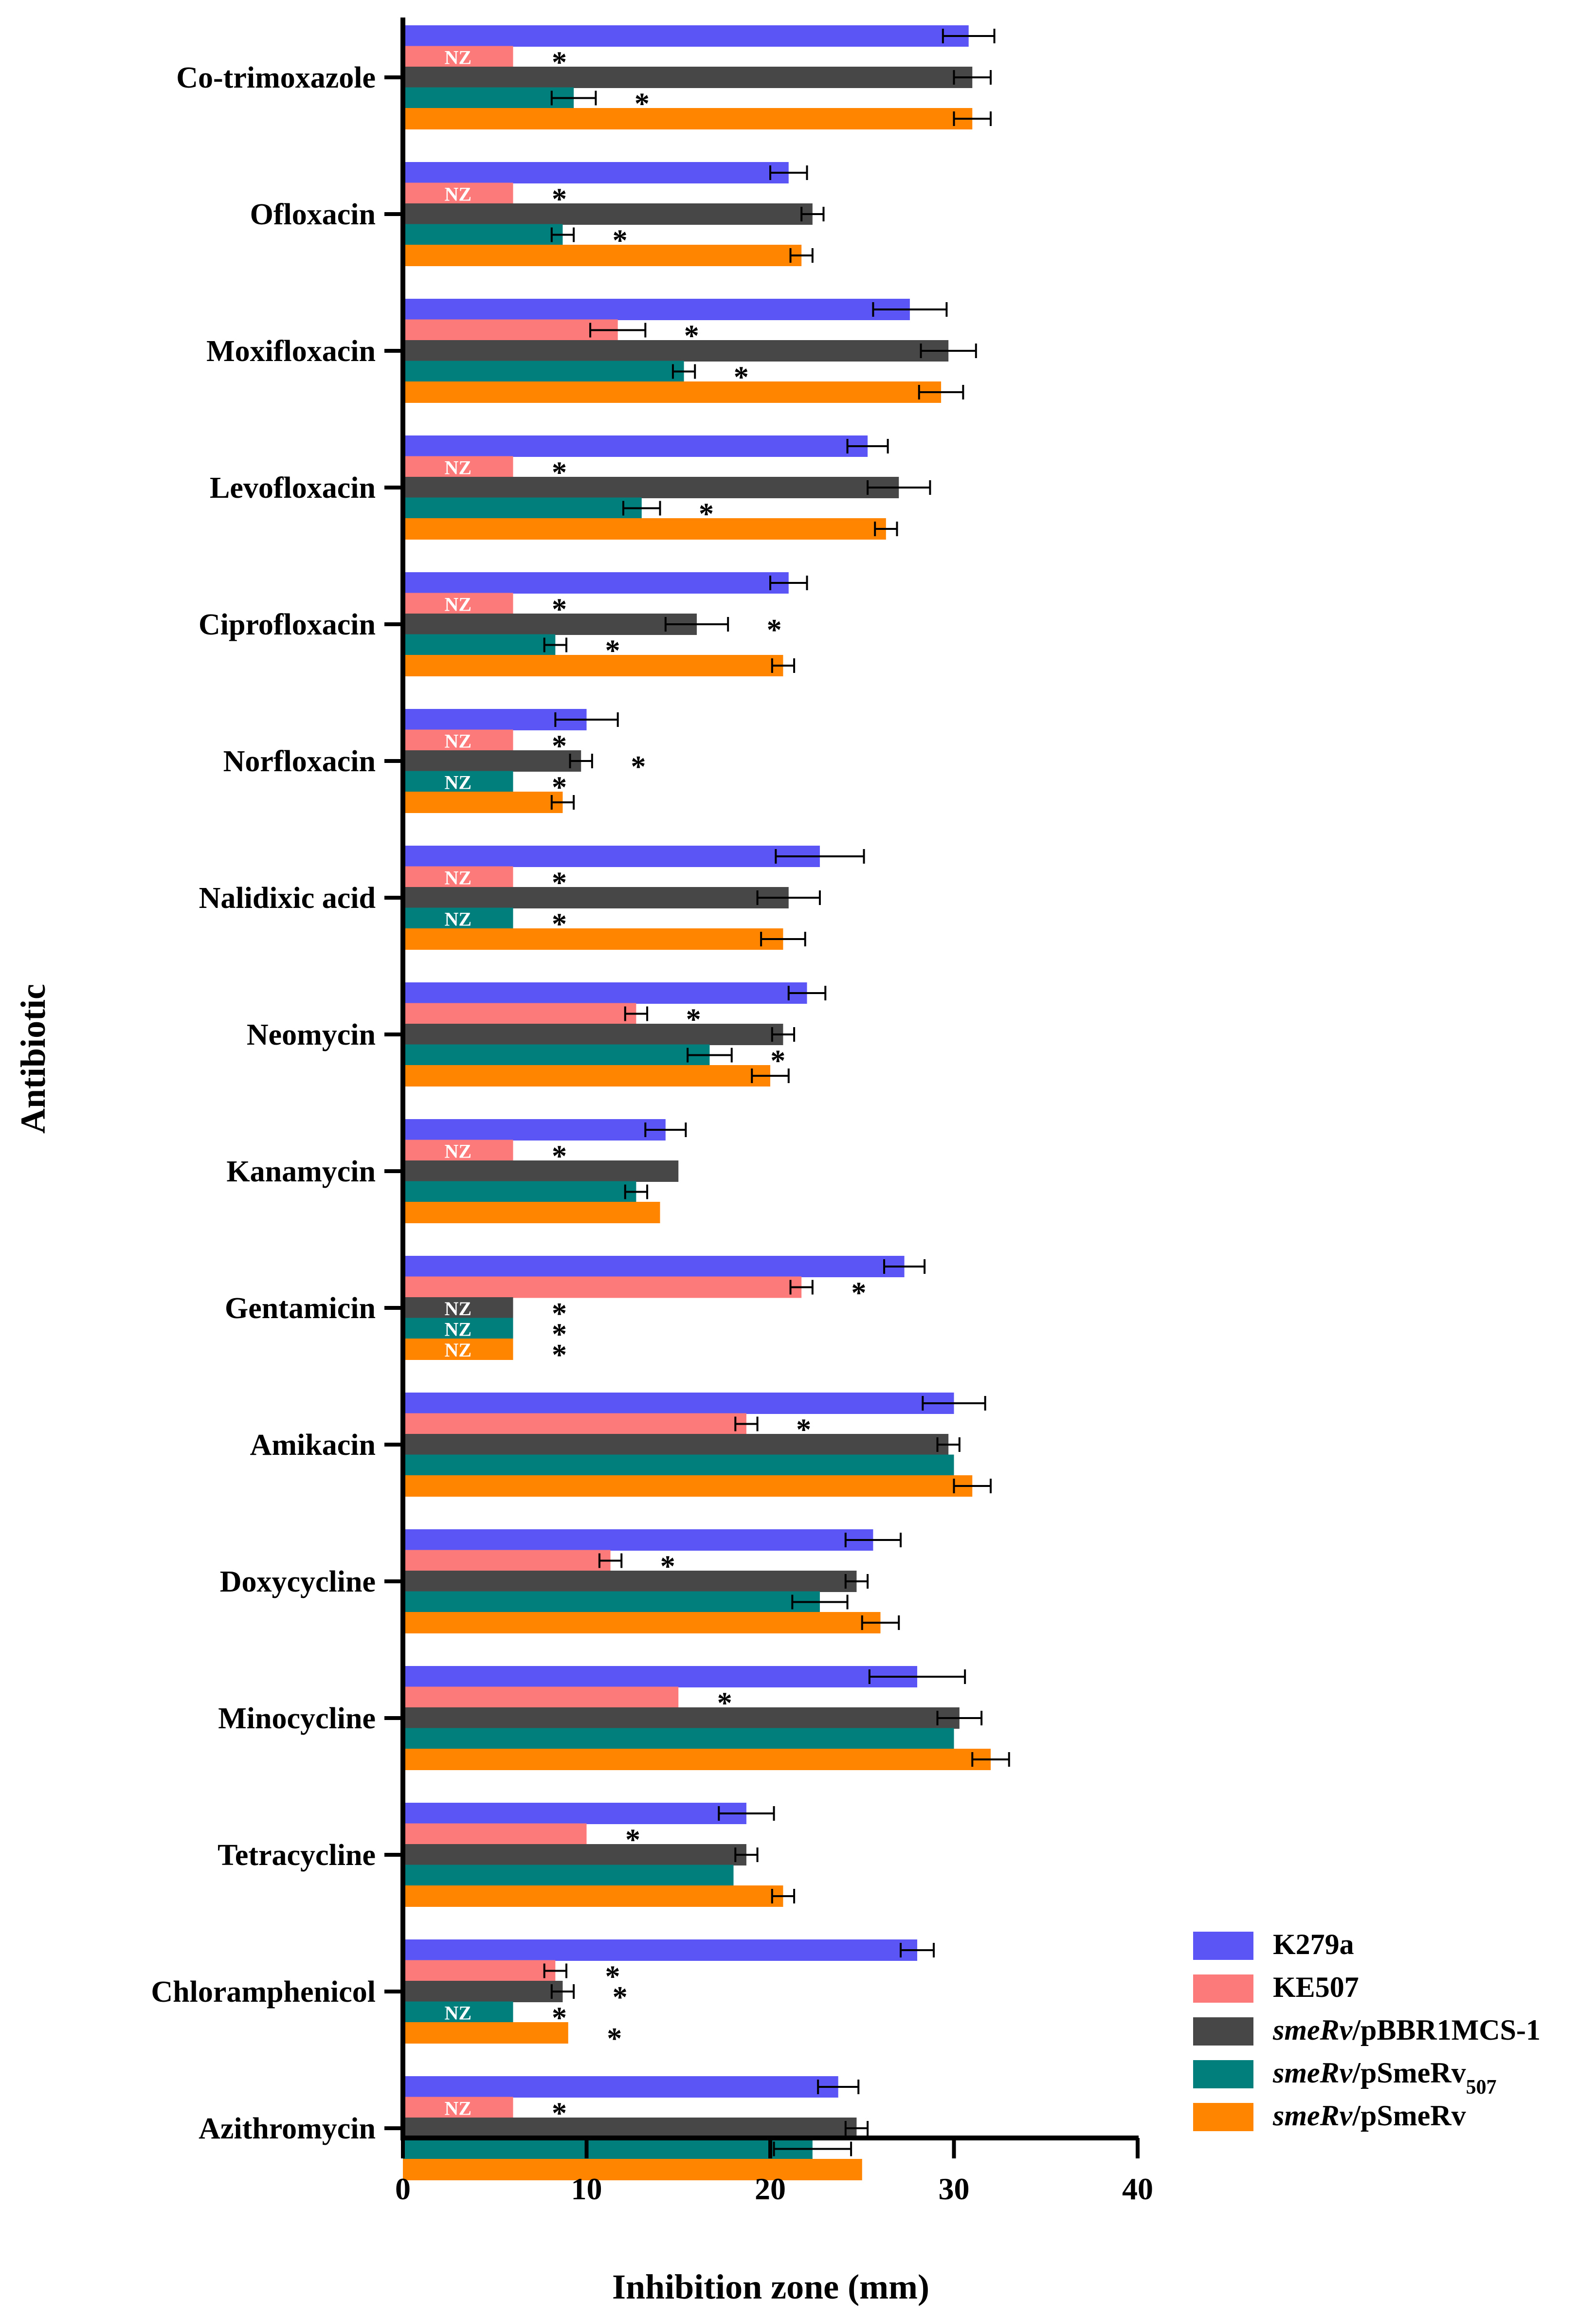 The width and height of the screenshot is (1596, 2318). I want to click on bar-group-tetracycline: *, so click(599, 1855).